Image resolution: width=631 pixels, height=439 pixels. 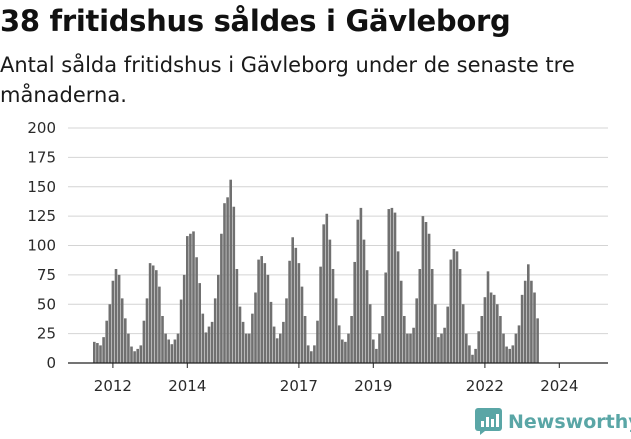 What do you see at coordinates (41, 216) in the screenshot?
I see `y-tick-label: 125` at bounding box center [41, 216].